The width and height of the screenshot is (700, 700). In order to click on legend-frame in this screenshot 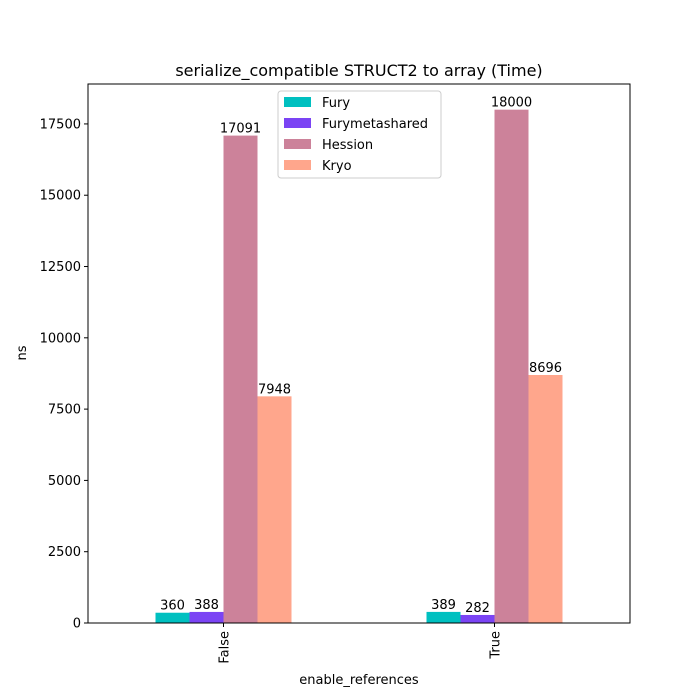, I will do `click(359, 134)`.